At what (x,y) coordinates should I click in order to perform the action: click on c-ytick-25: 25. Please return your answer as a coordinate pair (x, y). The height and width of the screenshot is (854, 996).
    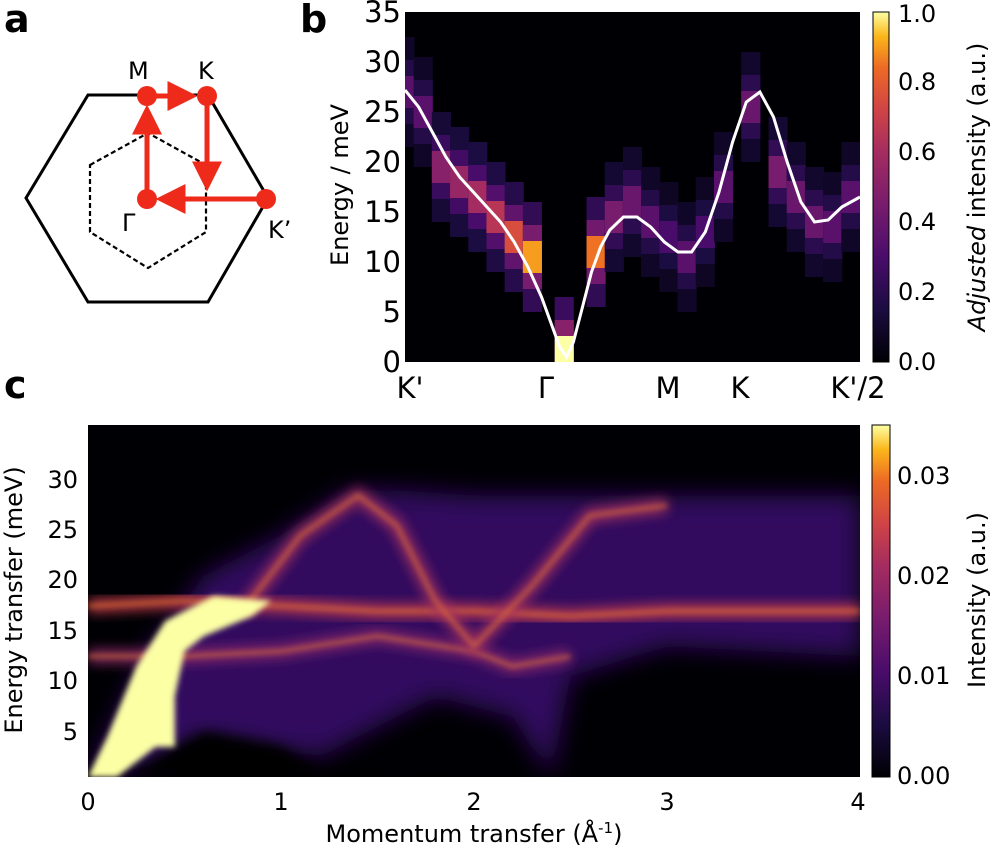
    Looking at the image, I should click on (62, 530).